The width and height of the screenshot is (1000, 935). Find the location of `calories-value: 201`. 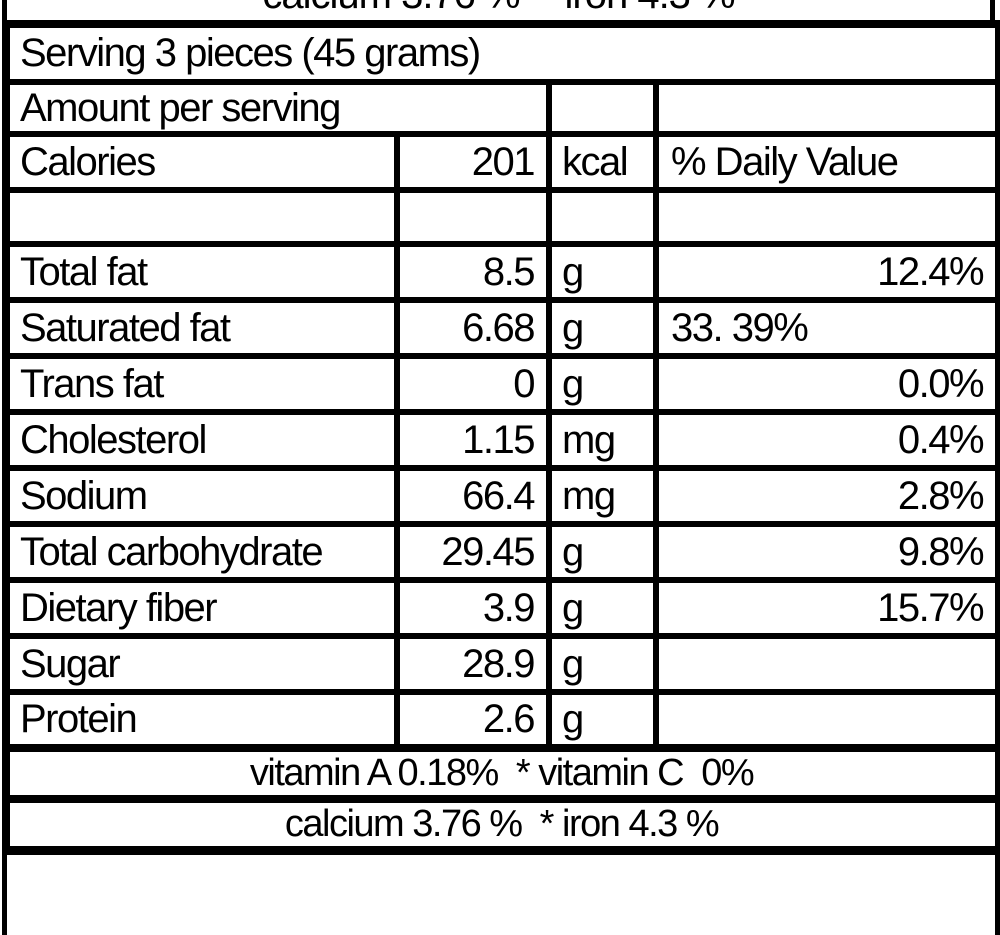

calories-value: 201 is located at coordinates (473, 162).